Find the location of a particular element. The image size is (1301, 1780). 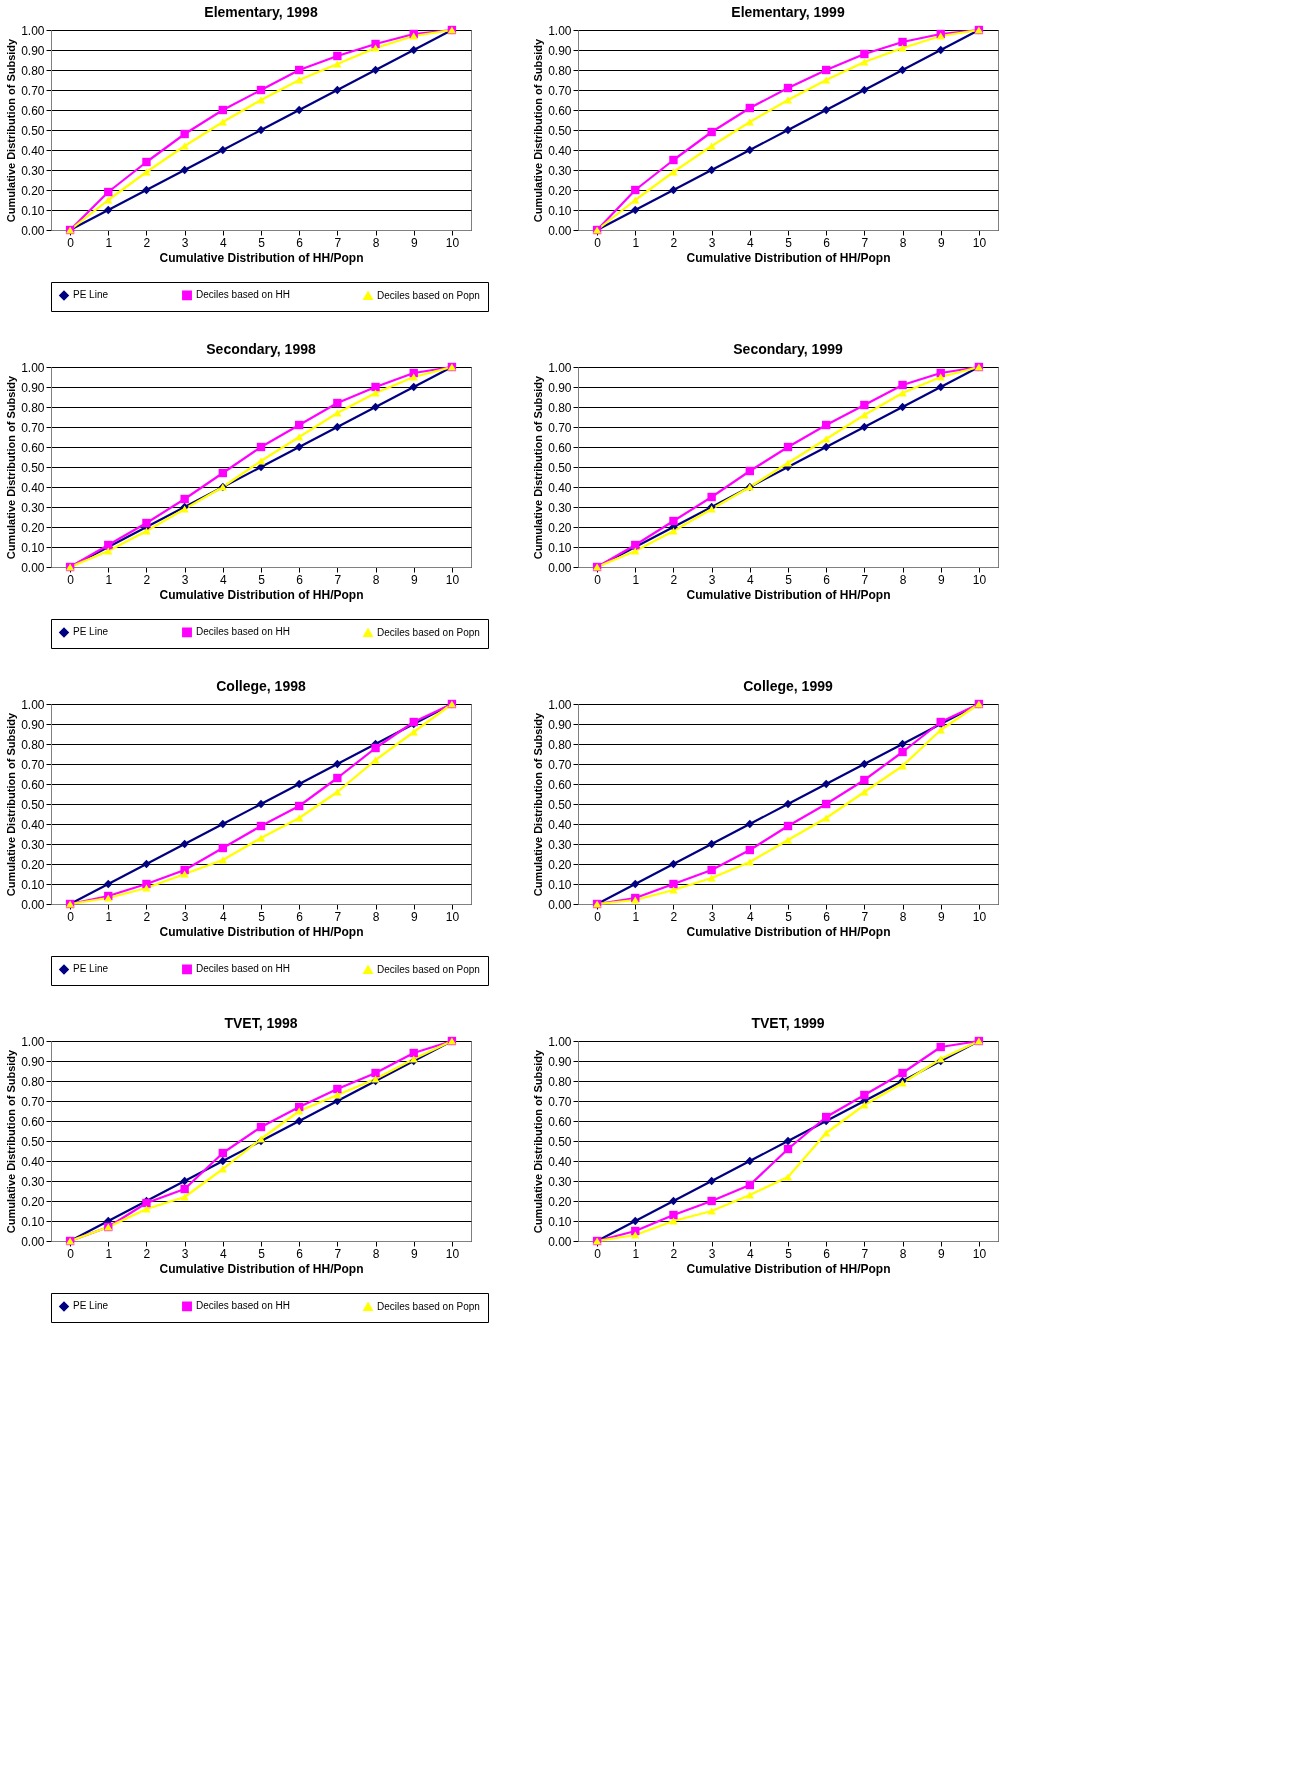

legend-label: PE Line is located at coordinates (91, 969).